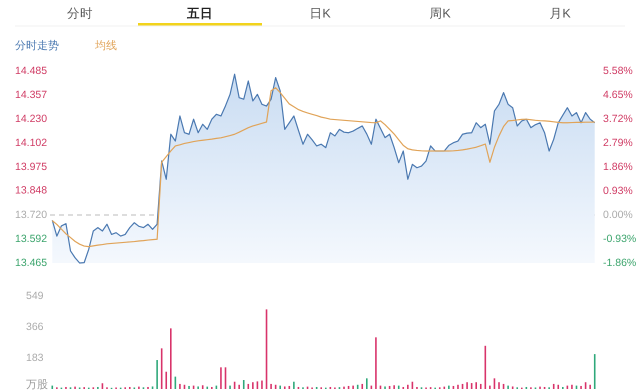 The height and width of the screenshot is (391, 640). Describe the element at coordinates (618, 190) in the screenshot. I see `y2-tick-label: 0.93%` at that location.